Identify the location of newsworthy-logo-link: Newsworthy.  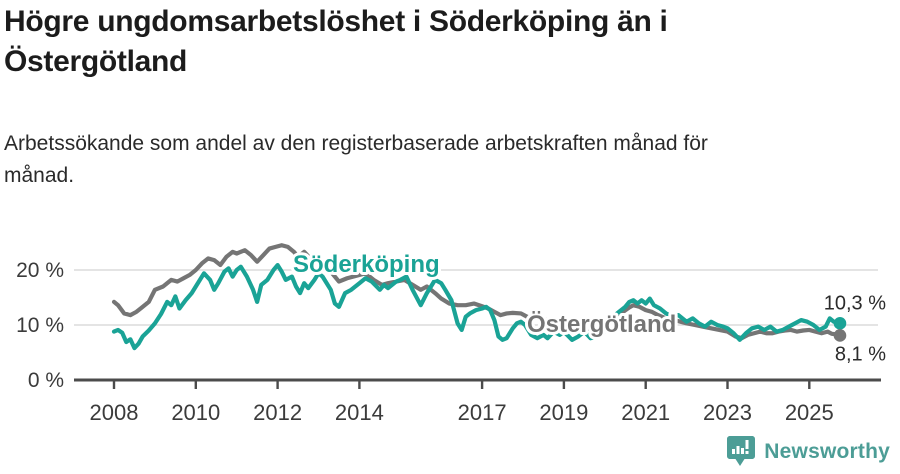
(808, 451).